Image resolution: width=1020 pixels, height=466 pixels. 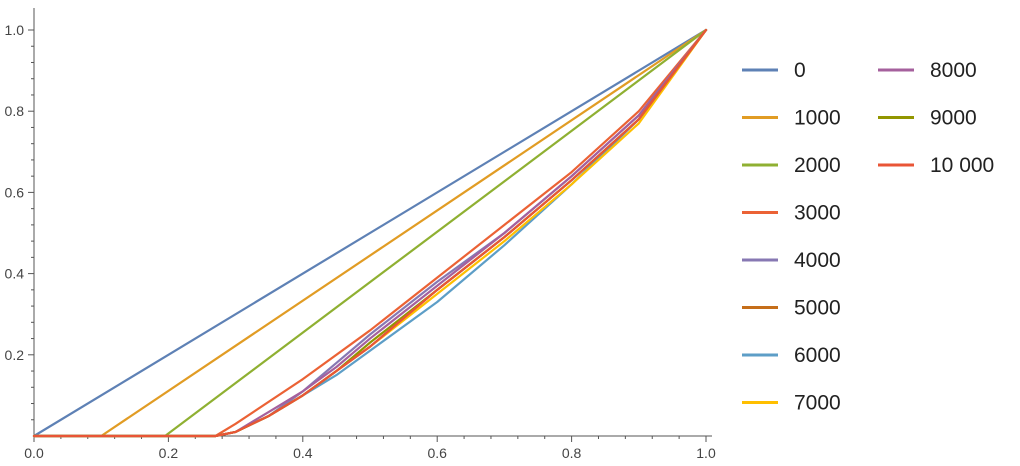 I want to click on x-tick-label: 0.8, so click(x=572, y=453).